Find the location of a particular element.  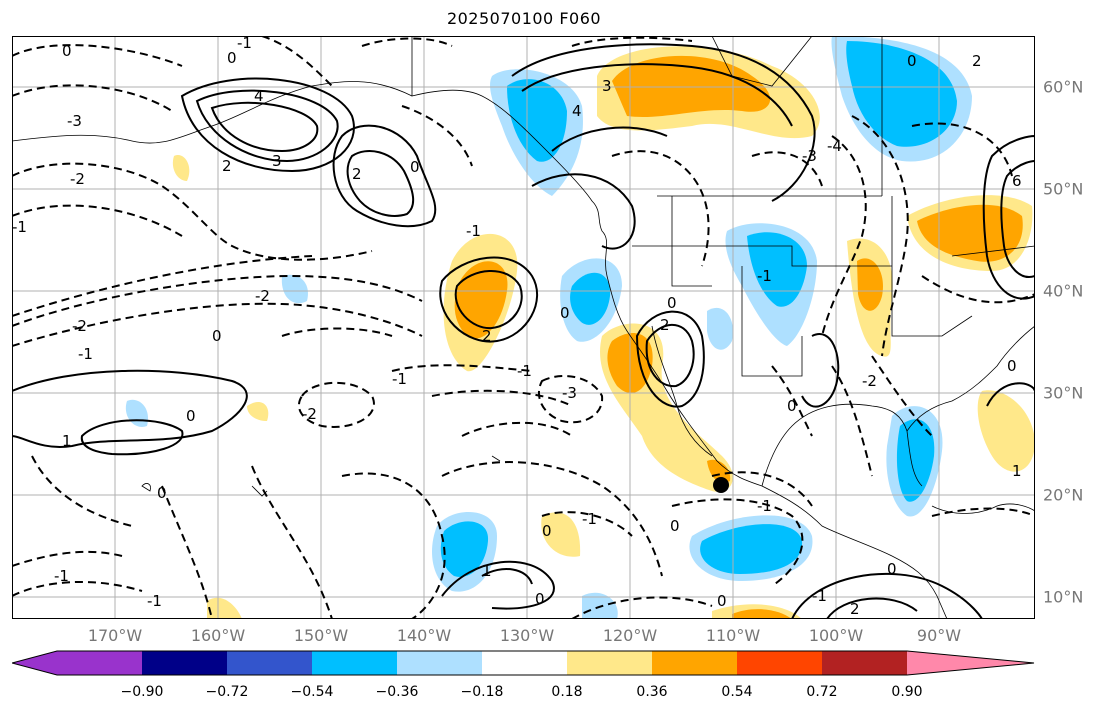

colorbar-tick: 0.72 is located at coordinates (822, 692).